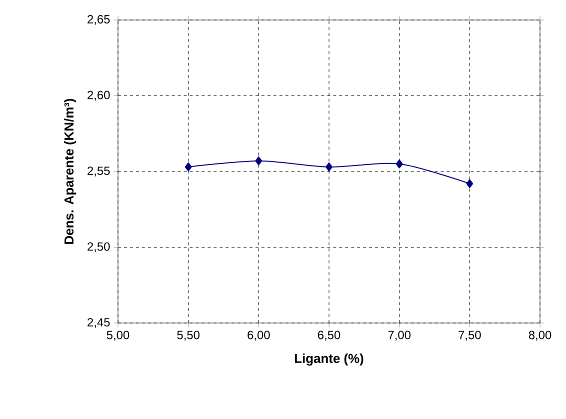 Image resolution: width=566 pixels, height=419 pixels. What do you see at coordinates (70, 171) in the screenshot?
I see `y-axis-title: Dens. Aparente (KN/m³)` at bounding box center [70, 171].